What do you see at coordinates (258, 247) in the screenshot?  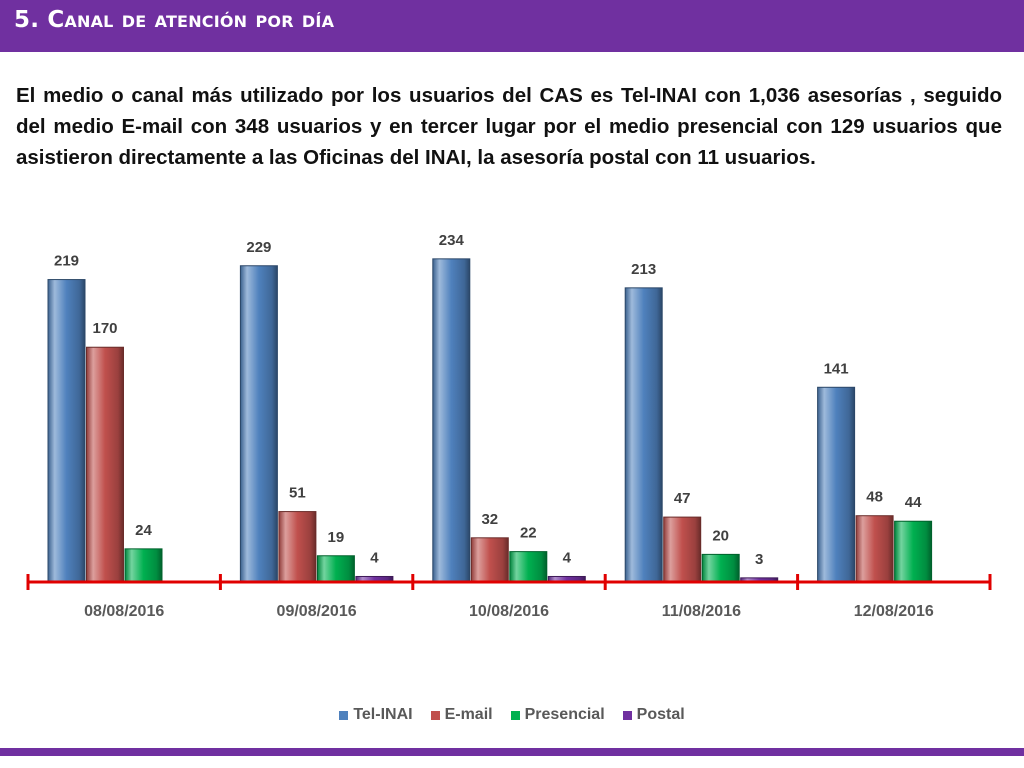 I see `data-label: 229` at bounding box center [258, 247].